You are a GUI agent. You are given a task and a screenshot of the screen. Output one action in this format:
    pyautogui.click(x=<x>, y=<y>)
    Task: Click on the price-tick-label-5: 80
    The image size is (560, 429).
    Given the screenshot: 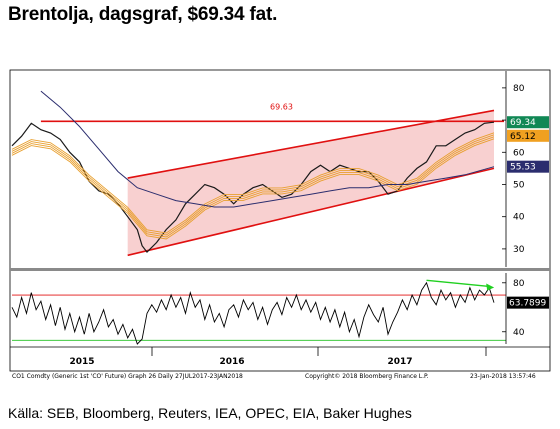 What is the action you would take?
    pyautogui.click(x=519, y=89)
    